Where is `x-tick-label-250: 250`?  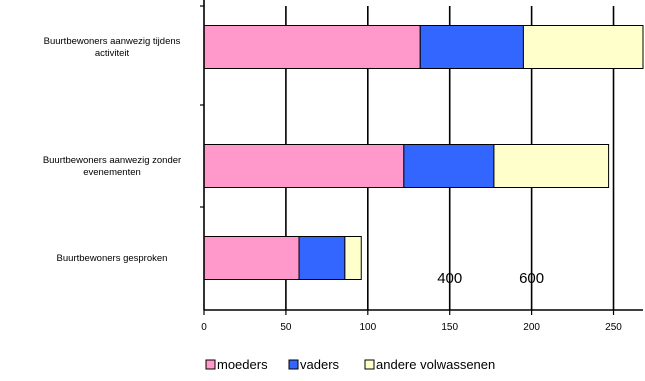 x-tick-label-250: 250 is located at coordinates (613, 327).